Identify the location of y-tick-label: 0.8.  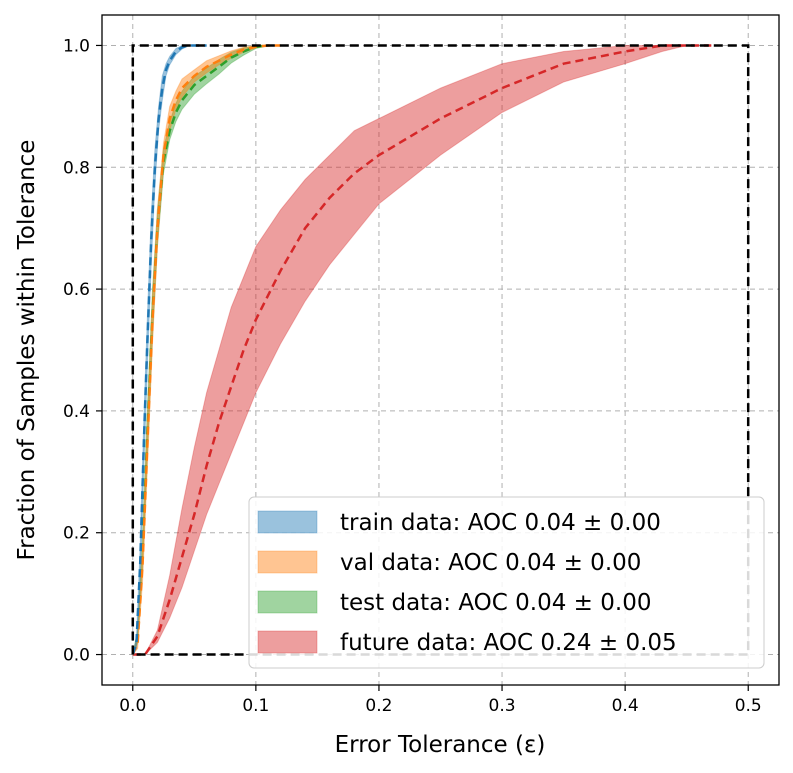
(76, 168).